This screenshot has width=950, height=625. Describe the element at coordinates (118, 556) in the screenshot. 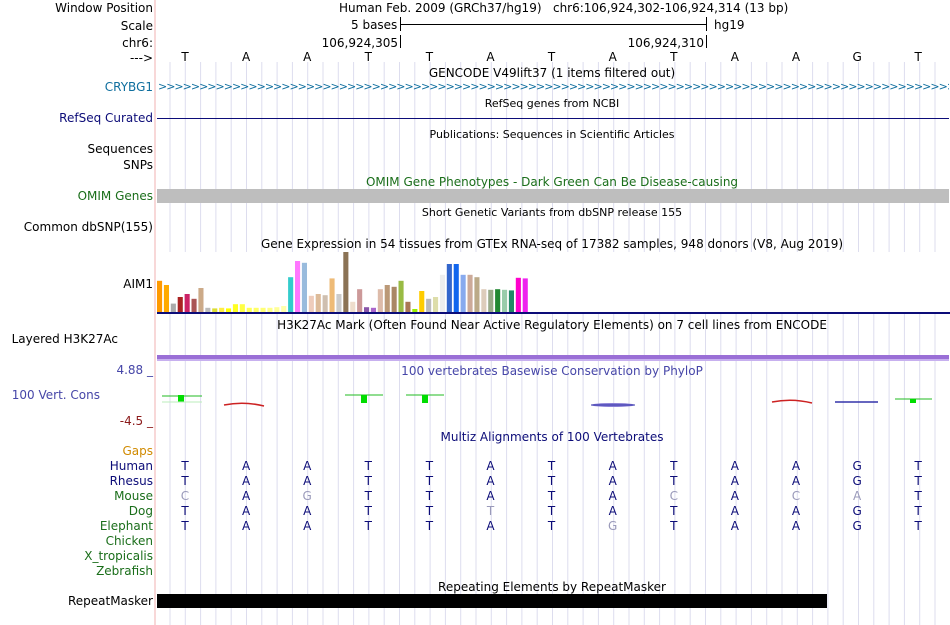

I see `multiz-species-label: X_tropicalis` at that location.